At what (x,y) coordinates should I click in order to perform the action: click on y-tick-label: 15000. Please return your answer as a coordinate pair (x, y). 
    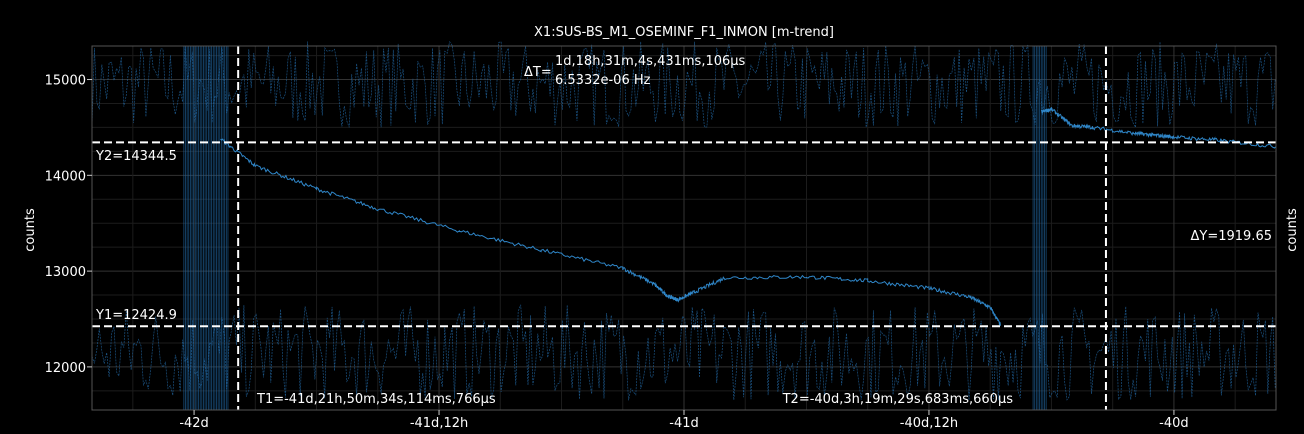
    Looking at the image, I should click on (65, 81).